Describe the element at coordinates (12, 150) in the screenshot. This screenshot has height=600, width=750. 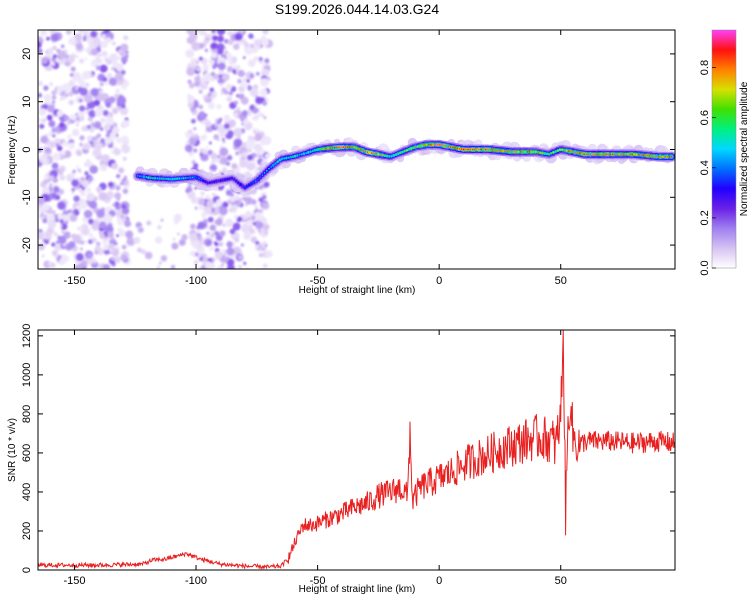
I see `spectrogram-y-label: Frequency (Hz)` at that location.